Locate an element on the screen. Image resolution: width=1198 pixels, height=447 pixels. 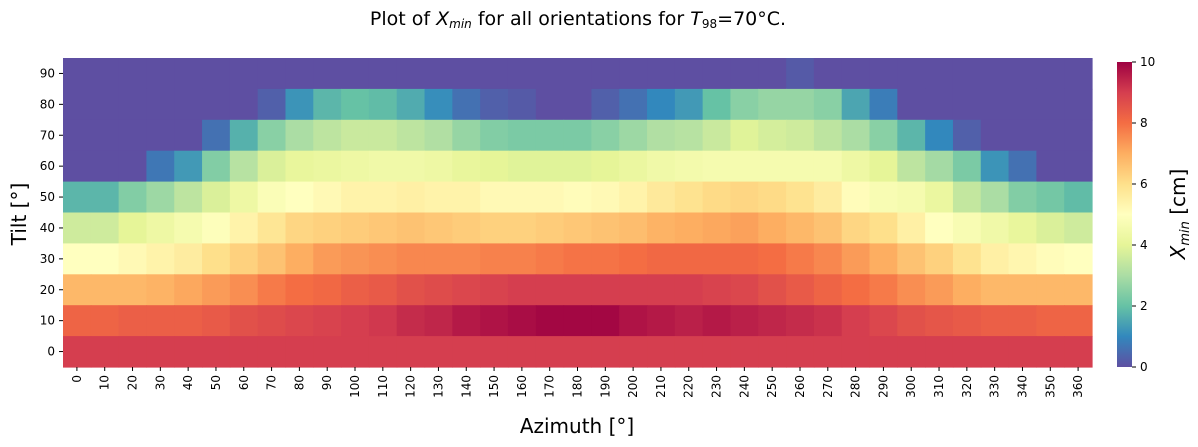
x-tick-label: 350 is located at coordinates (1050, 386).